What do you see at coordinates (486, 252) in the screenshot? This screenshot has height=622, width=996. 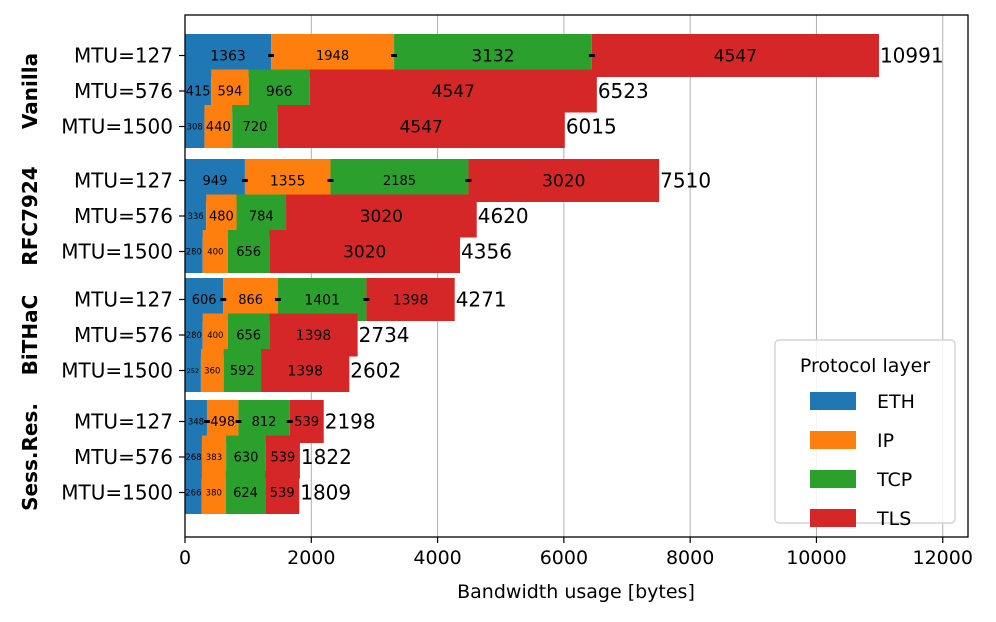 I see `total-label: 4356` at bounding box center [486, 252].